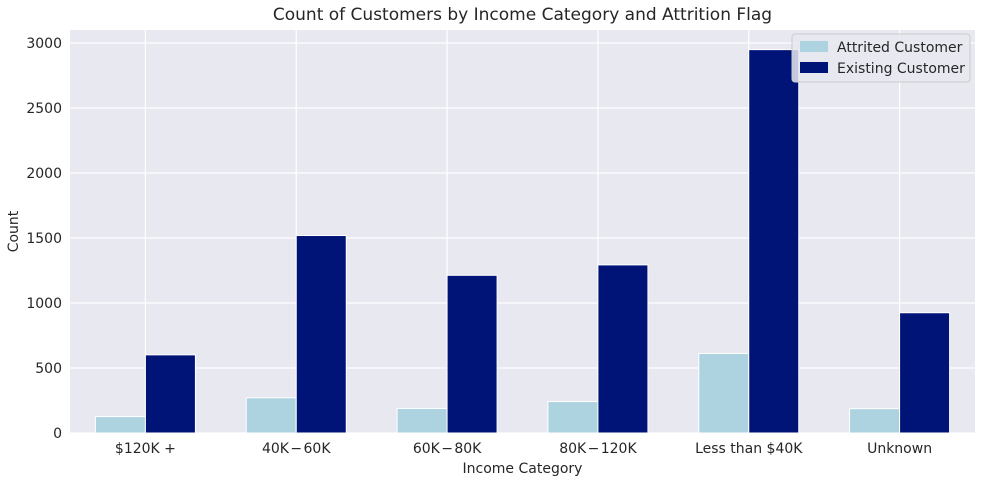  I want to click on legend-label: Existing Customer, so click(901, 69).